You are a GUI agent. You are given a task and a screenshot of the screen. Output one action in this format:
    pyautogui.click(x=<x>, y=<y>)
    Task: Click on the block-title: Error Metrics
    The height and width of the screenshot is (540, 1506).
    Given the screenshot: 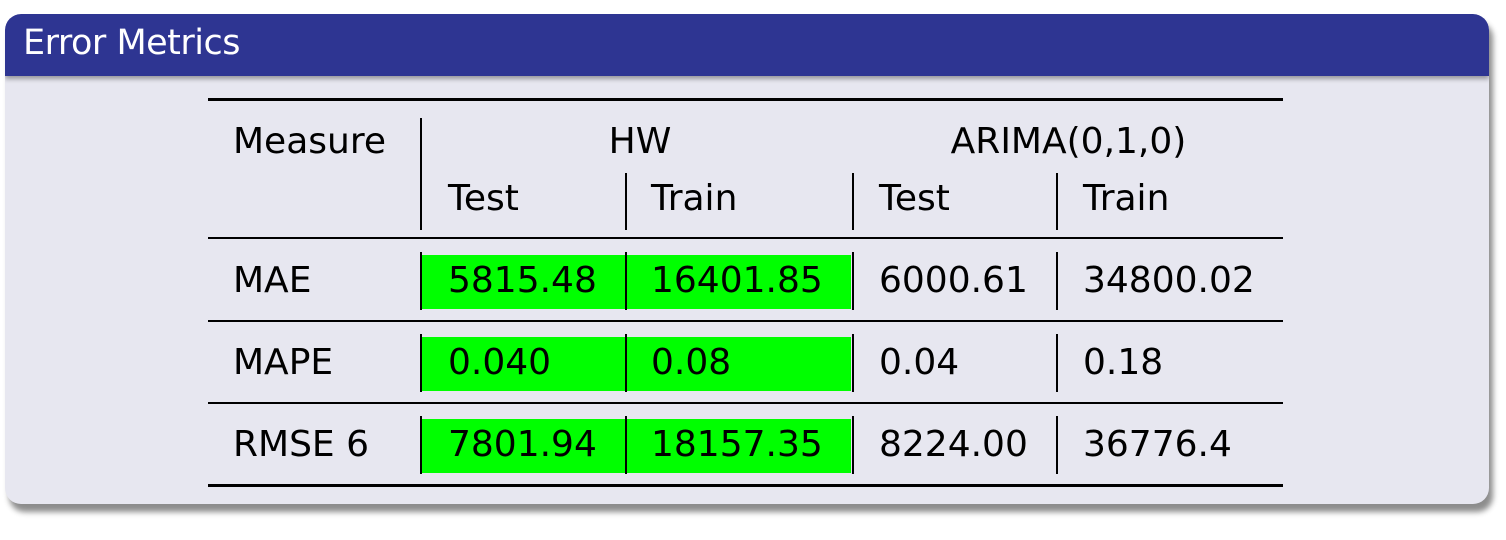 What is the action you would take?
    pyautogui.click(x=131, y=43)
    